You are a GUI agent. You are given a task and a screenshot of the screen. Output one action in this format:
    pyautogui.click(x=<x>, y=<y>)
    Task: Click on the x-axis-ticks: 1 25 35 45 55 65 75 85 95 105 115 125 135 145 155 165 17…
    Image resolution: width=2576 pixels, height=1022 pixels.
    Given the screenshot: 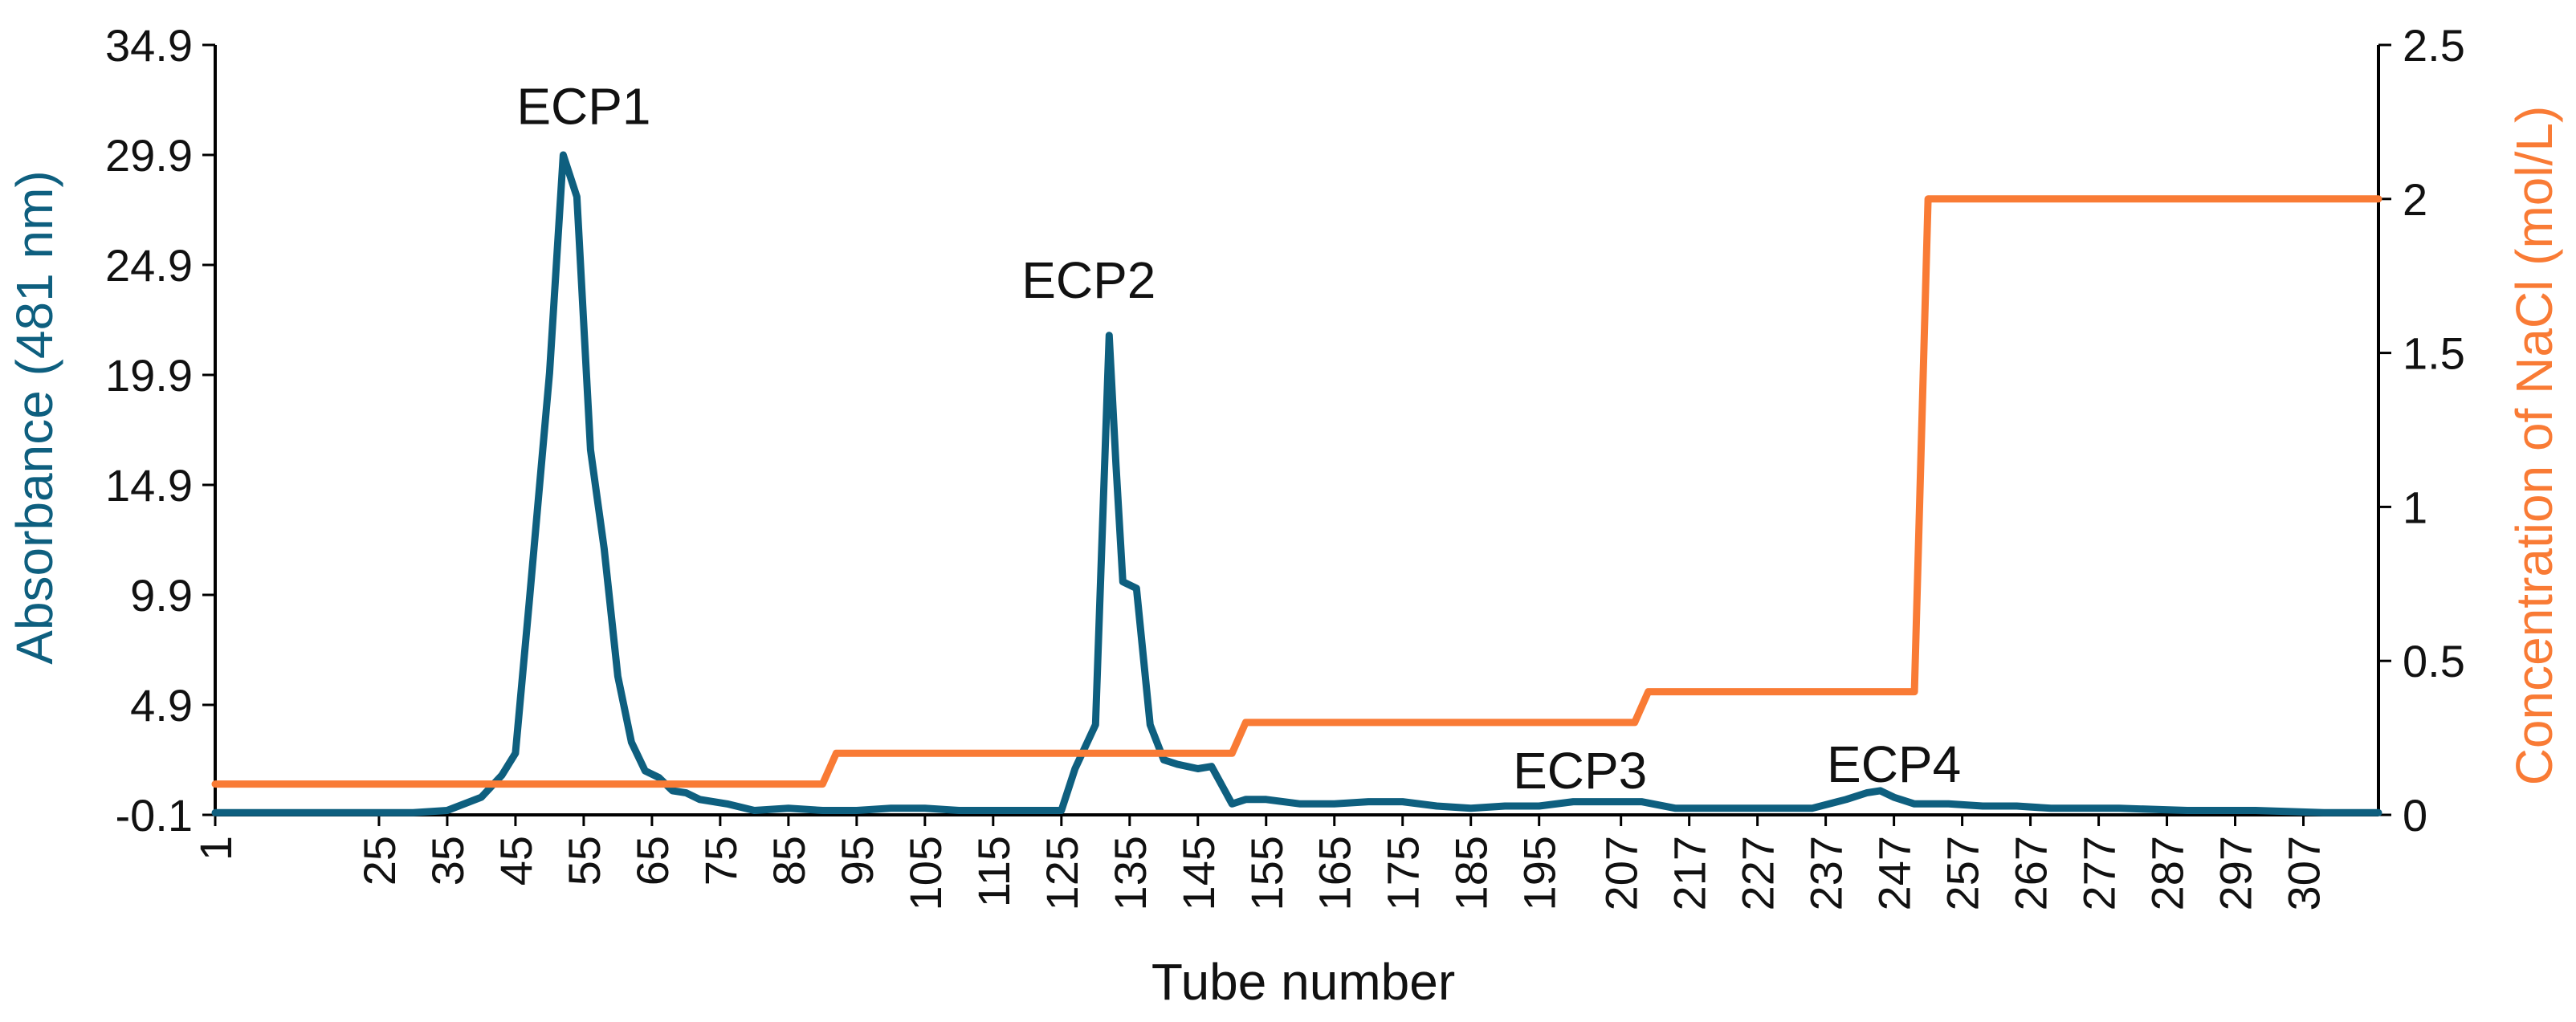 What is the action you would take?
    pyautogui.click(x=1259, y=862)
    